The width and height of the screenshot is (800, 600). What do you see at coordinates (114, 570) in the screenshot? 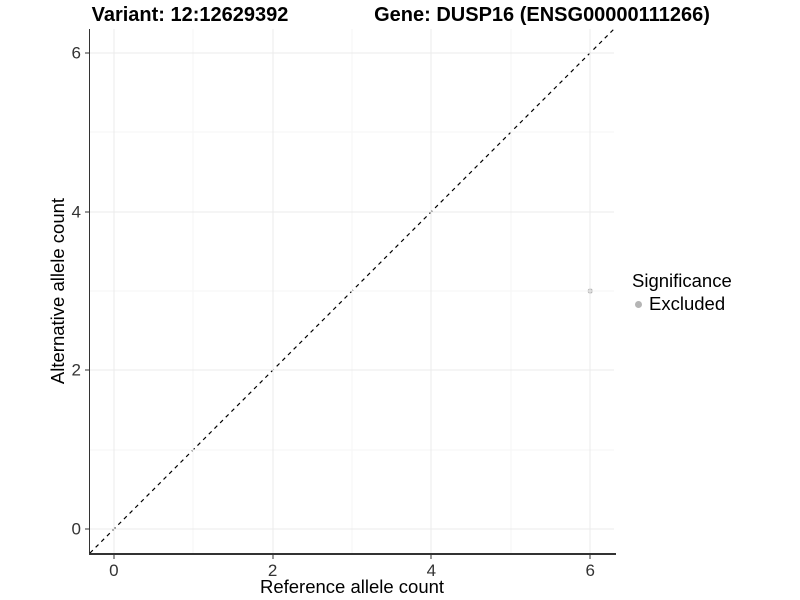
I see `x-tick-label: 0` at bounding box center [114, 570].